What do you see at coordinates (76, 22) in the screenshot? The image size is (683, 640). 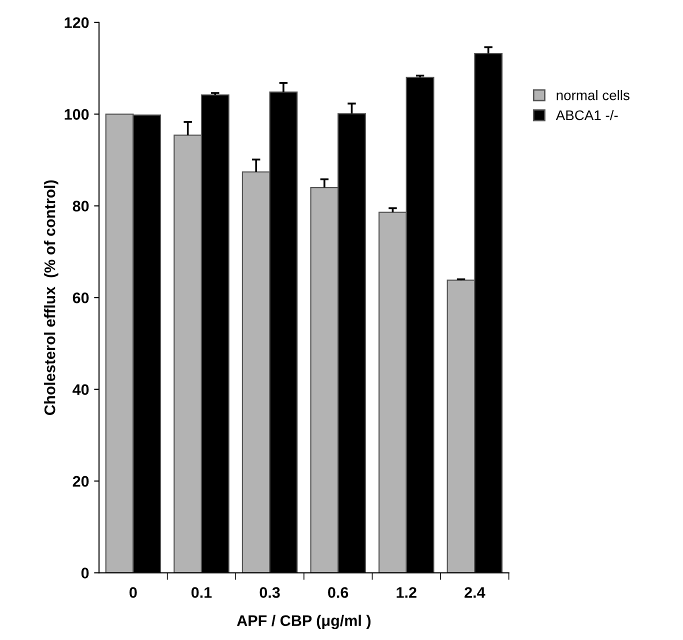 I see `y-tick-label: 120` at bounding box center [76, 22].